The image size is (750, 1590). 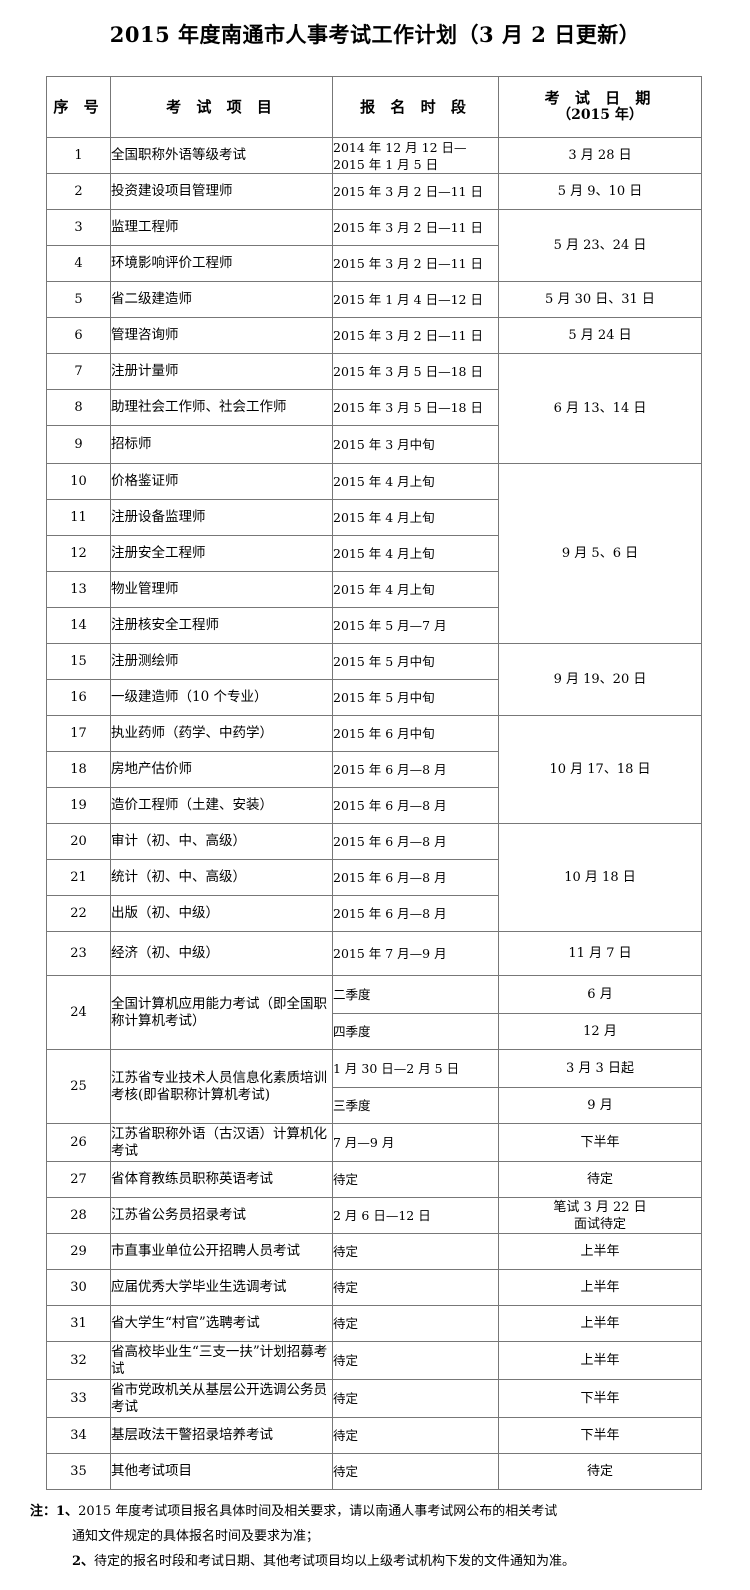 I want to click on cell-sequence-number: 33, so click(x=78, y=1398).